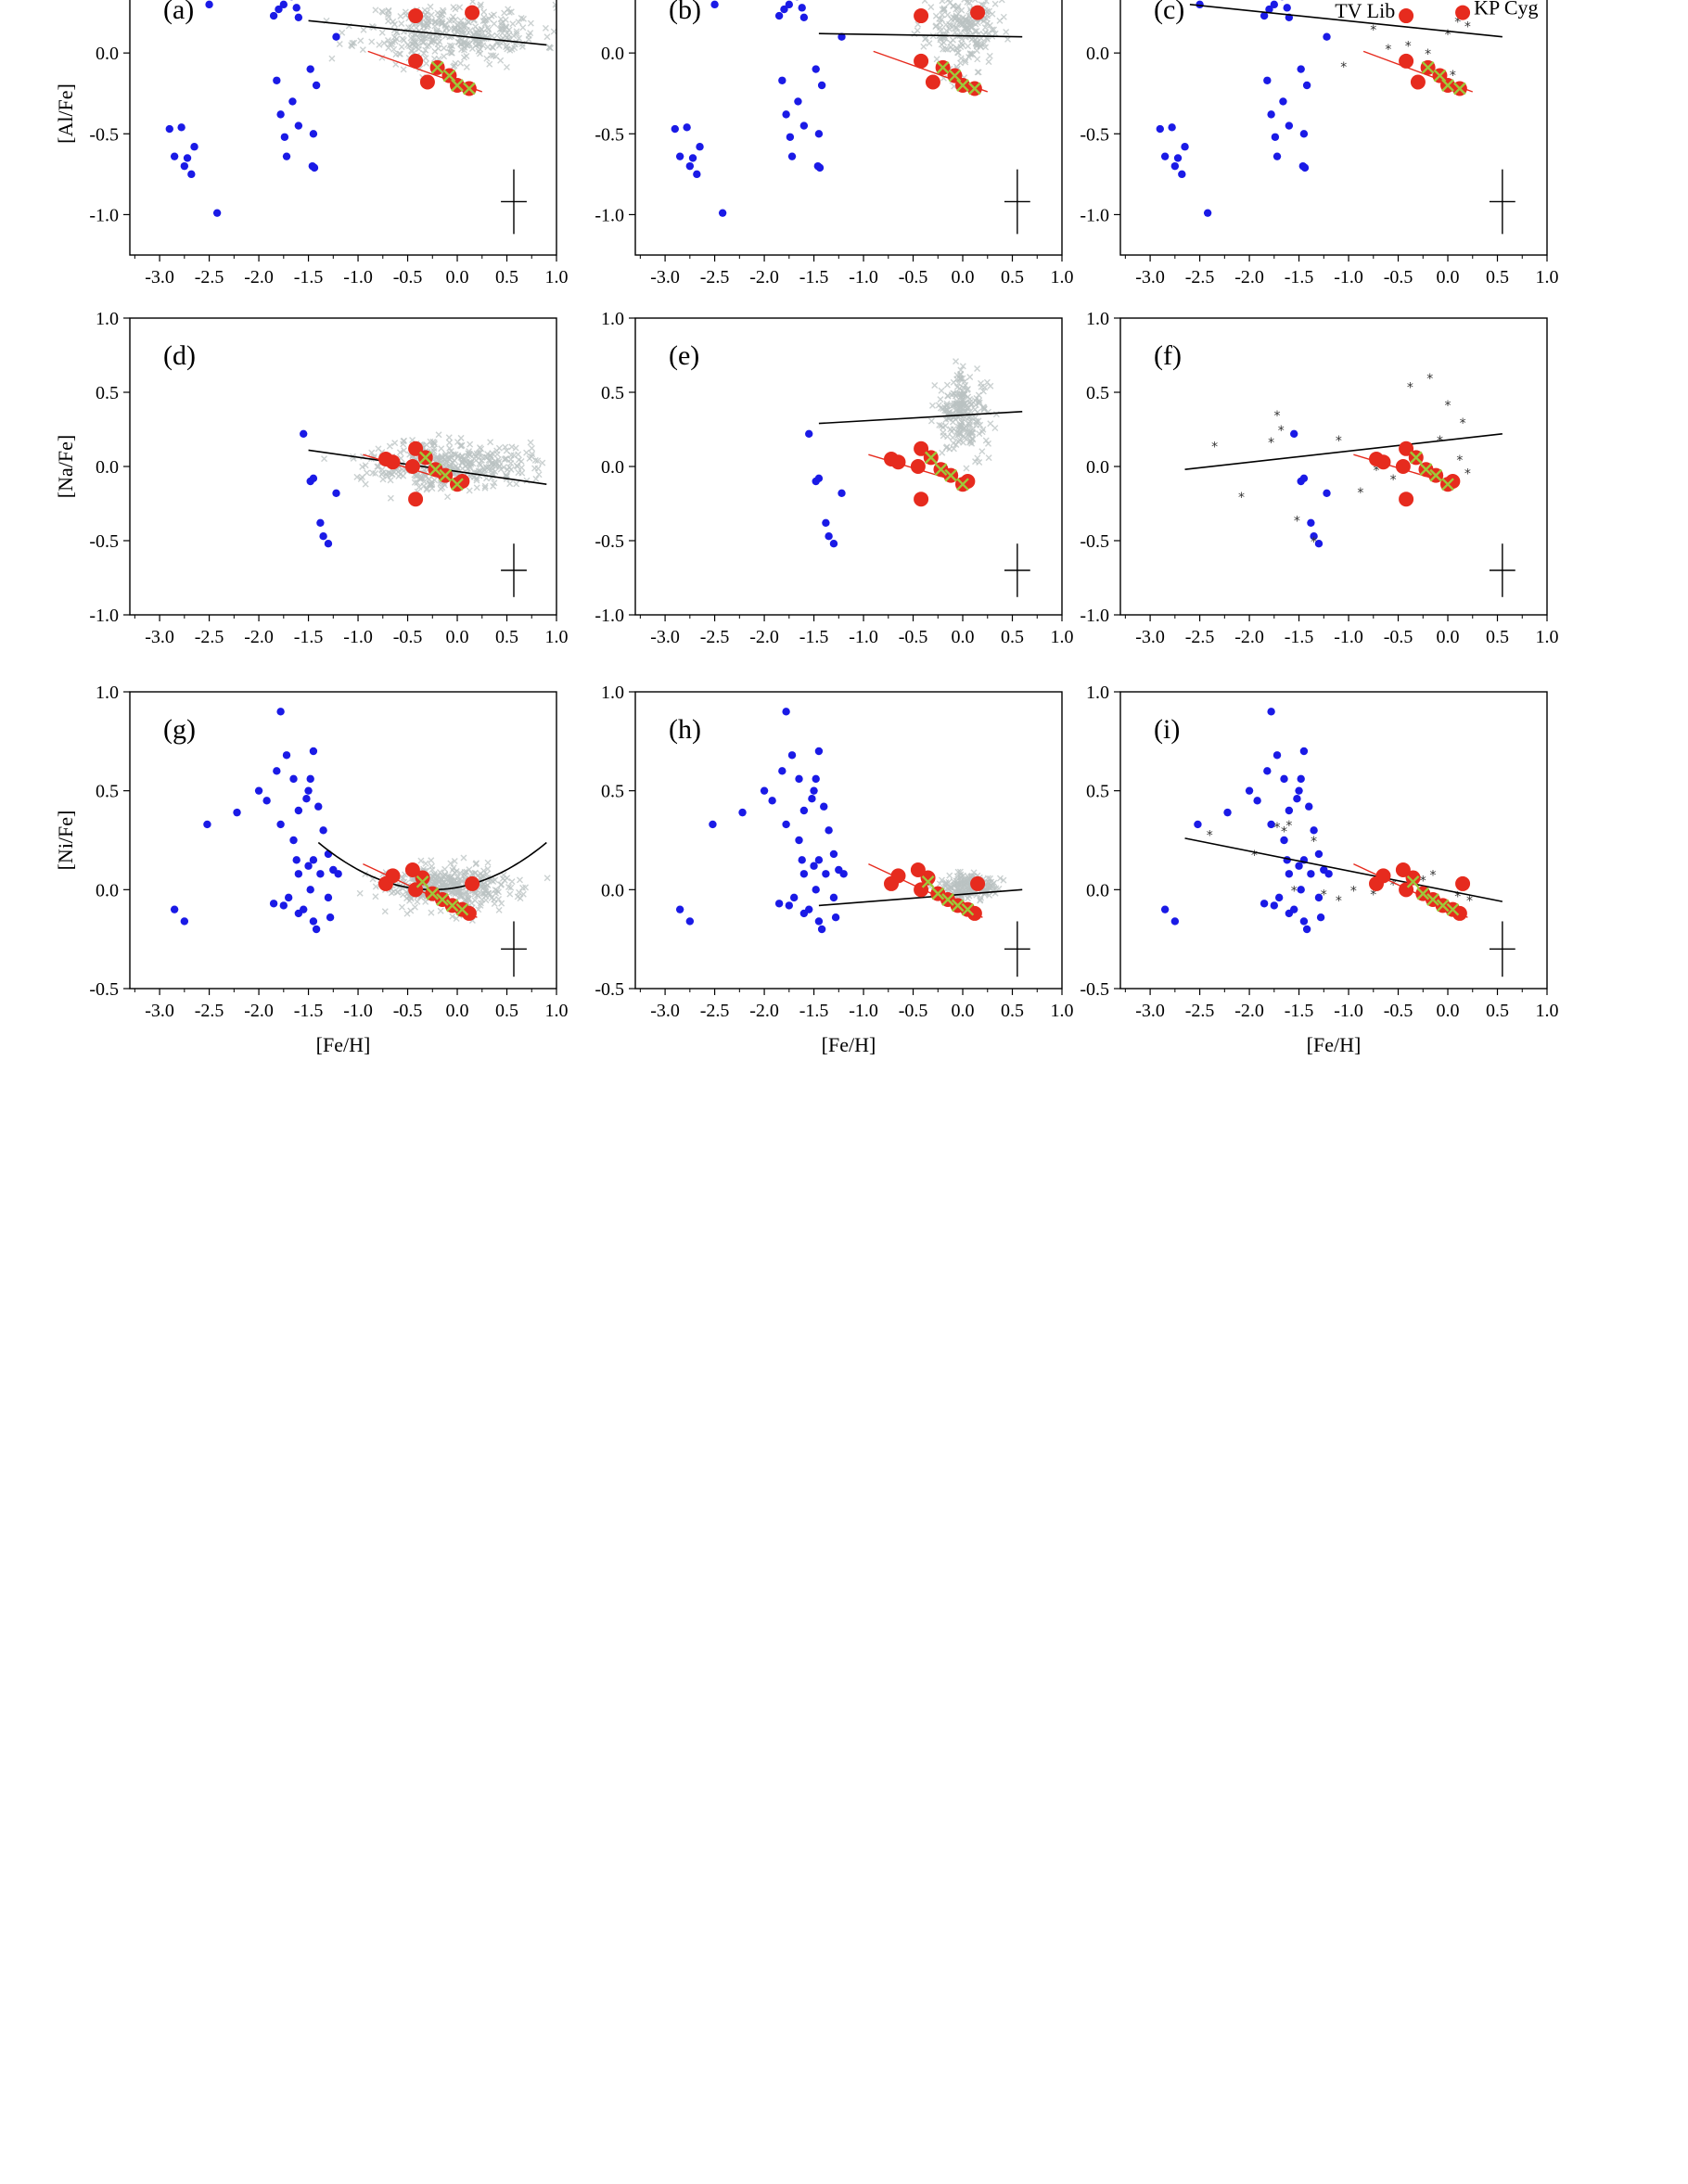 Image resolution: width=1688 pixels, height=2184 pixels. I want to click on y-tick-label: 0.0, so click(1097, 54).